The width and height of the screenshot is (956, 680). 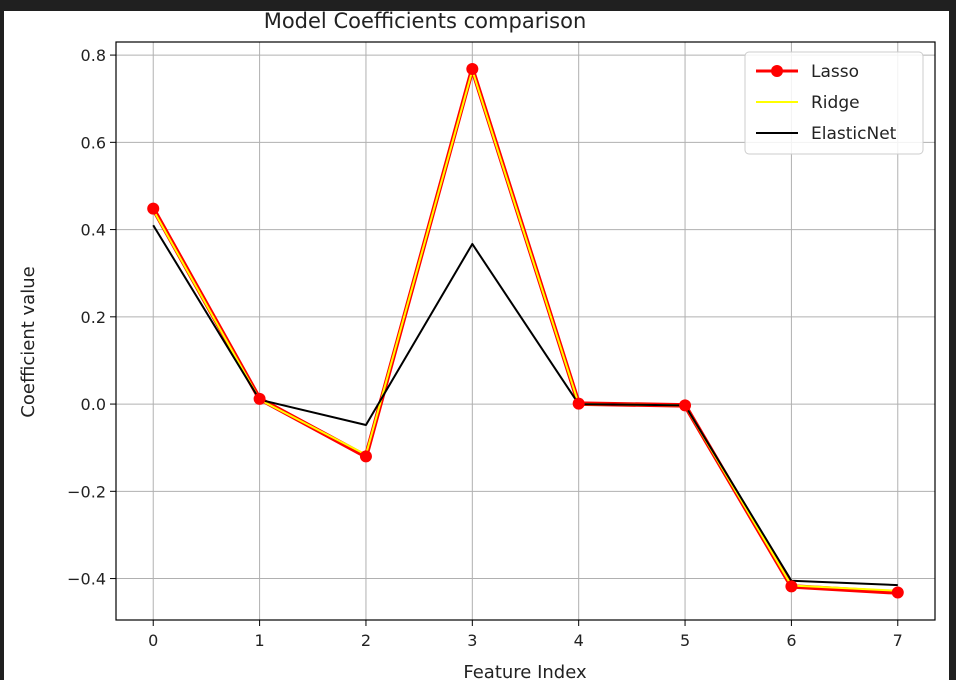 What do you see at coordinates (525, 671) in the screenshot?
I see `x-axis-title: Feature Index` at bounding box center [525, 671].